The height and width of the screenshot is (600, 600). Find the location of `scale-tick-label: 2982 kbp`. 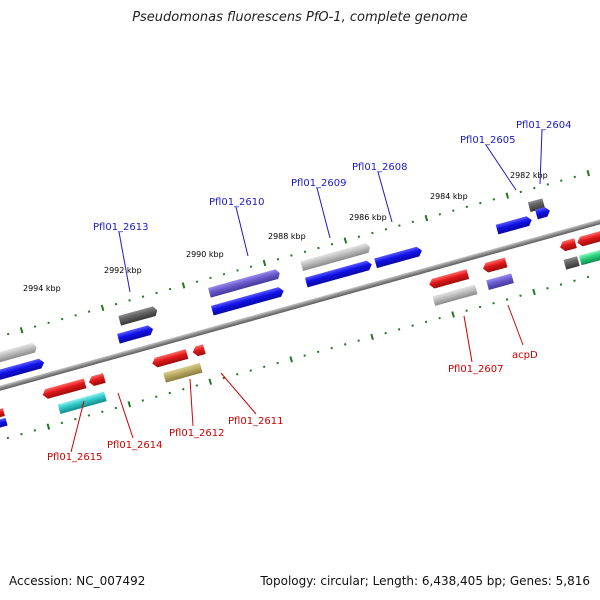

scale-tick-label: 2982 kbp is located at coordinates (529, 175).